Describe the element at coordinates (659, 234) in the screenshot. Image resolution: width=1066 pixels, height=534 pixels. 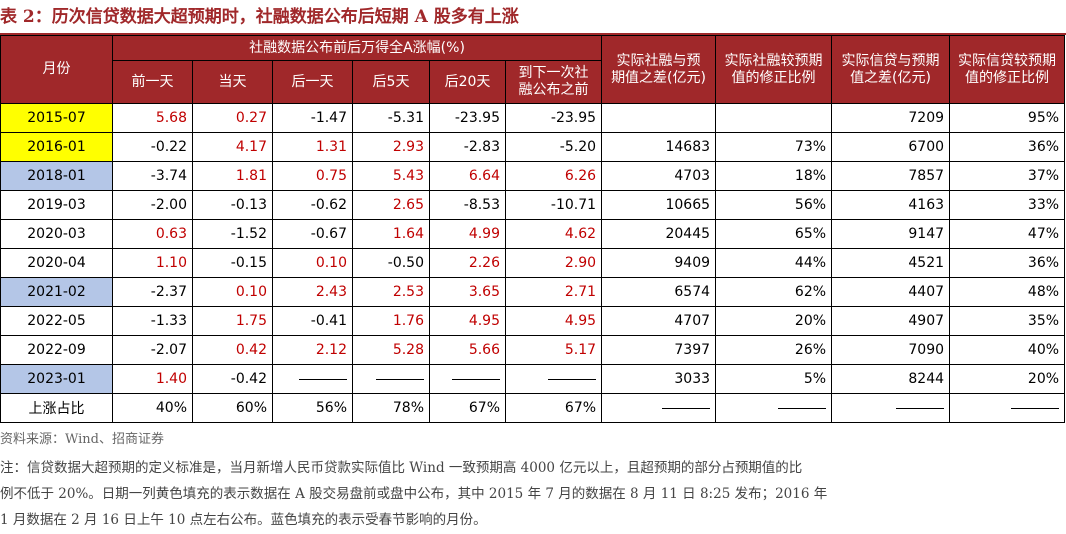
I see `expectation-cell: 20445` at that location.